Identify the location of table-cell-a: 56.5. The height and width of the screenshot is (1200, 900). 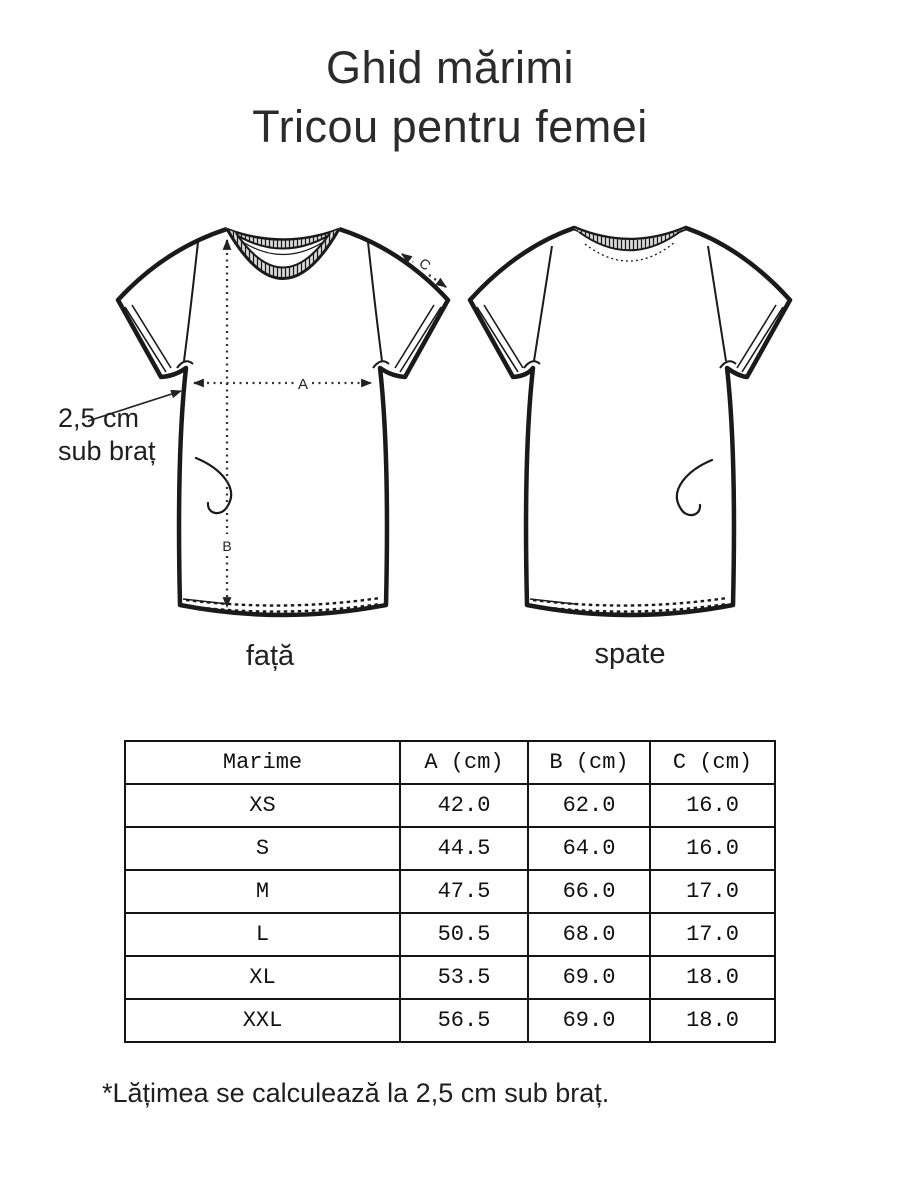
(464, 1020).